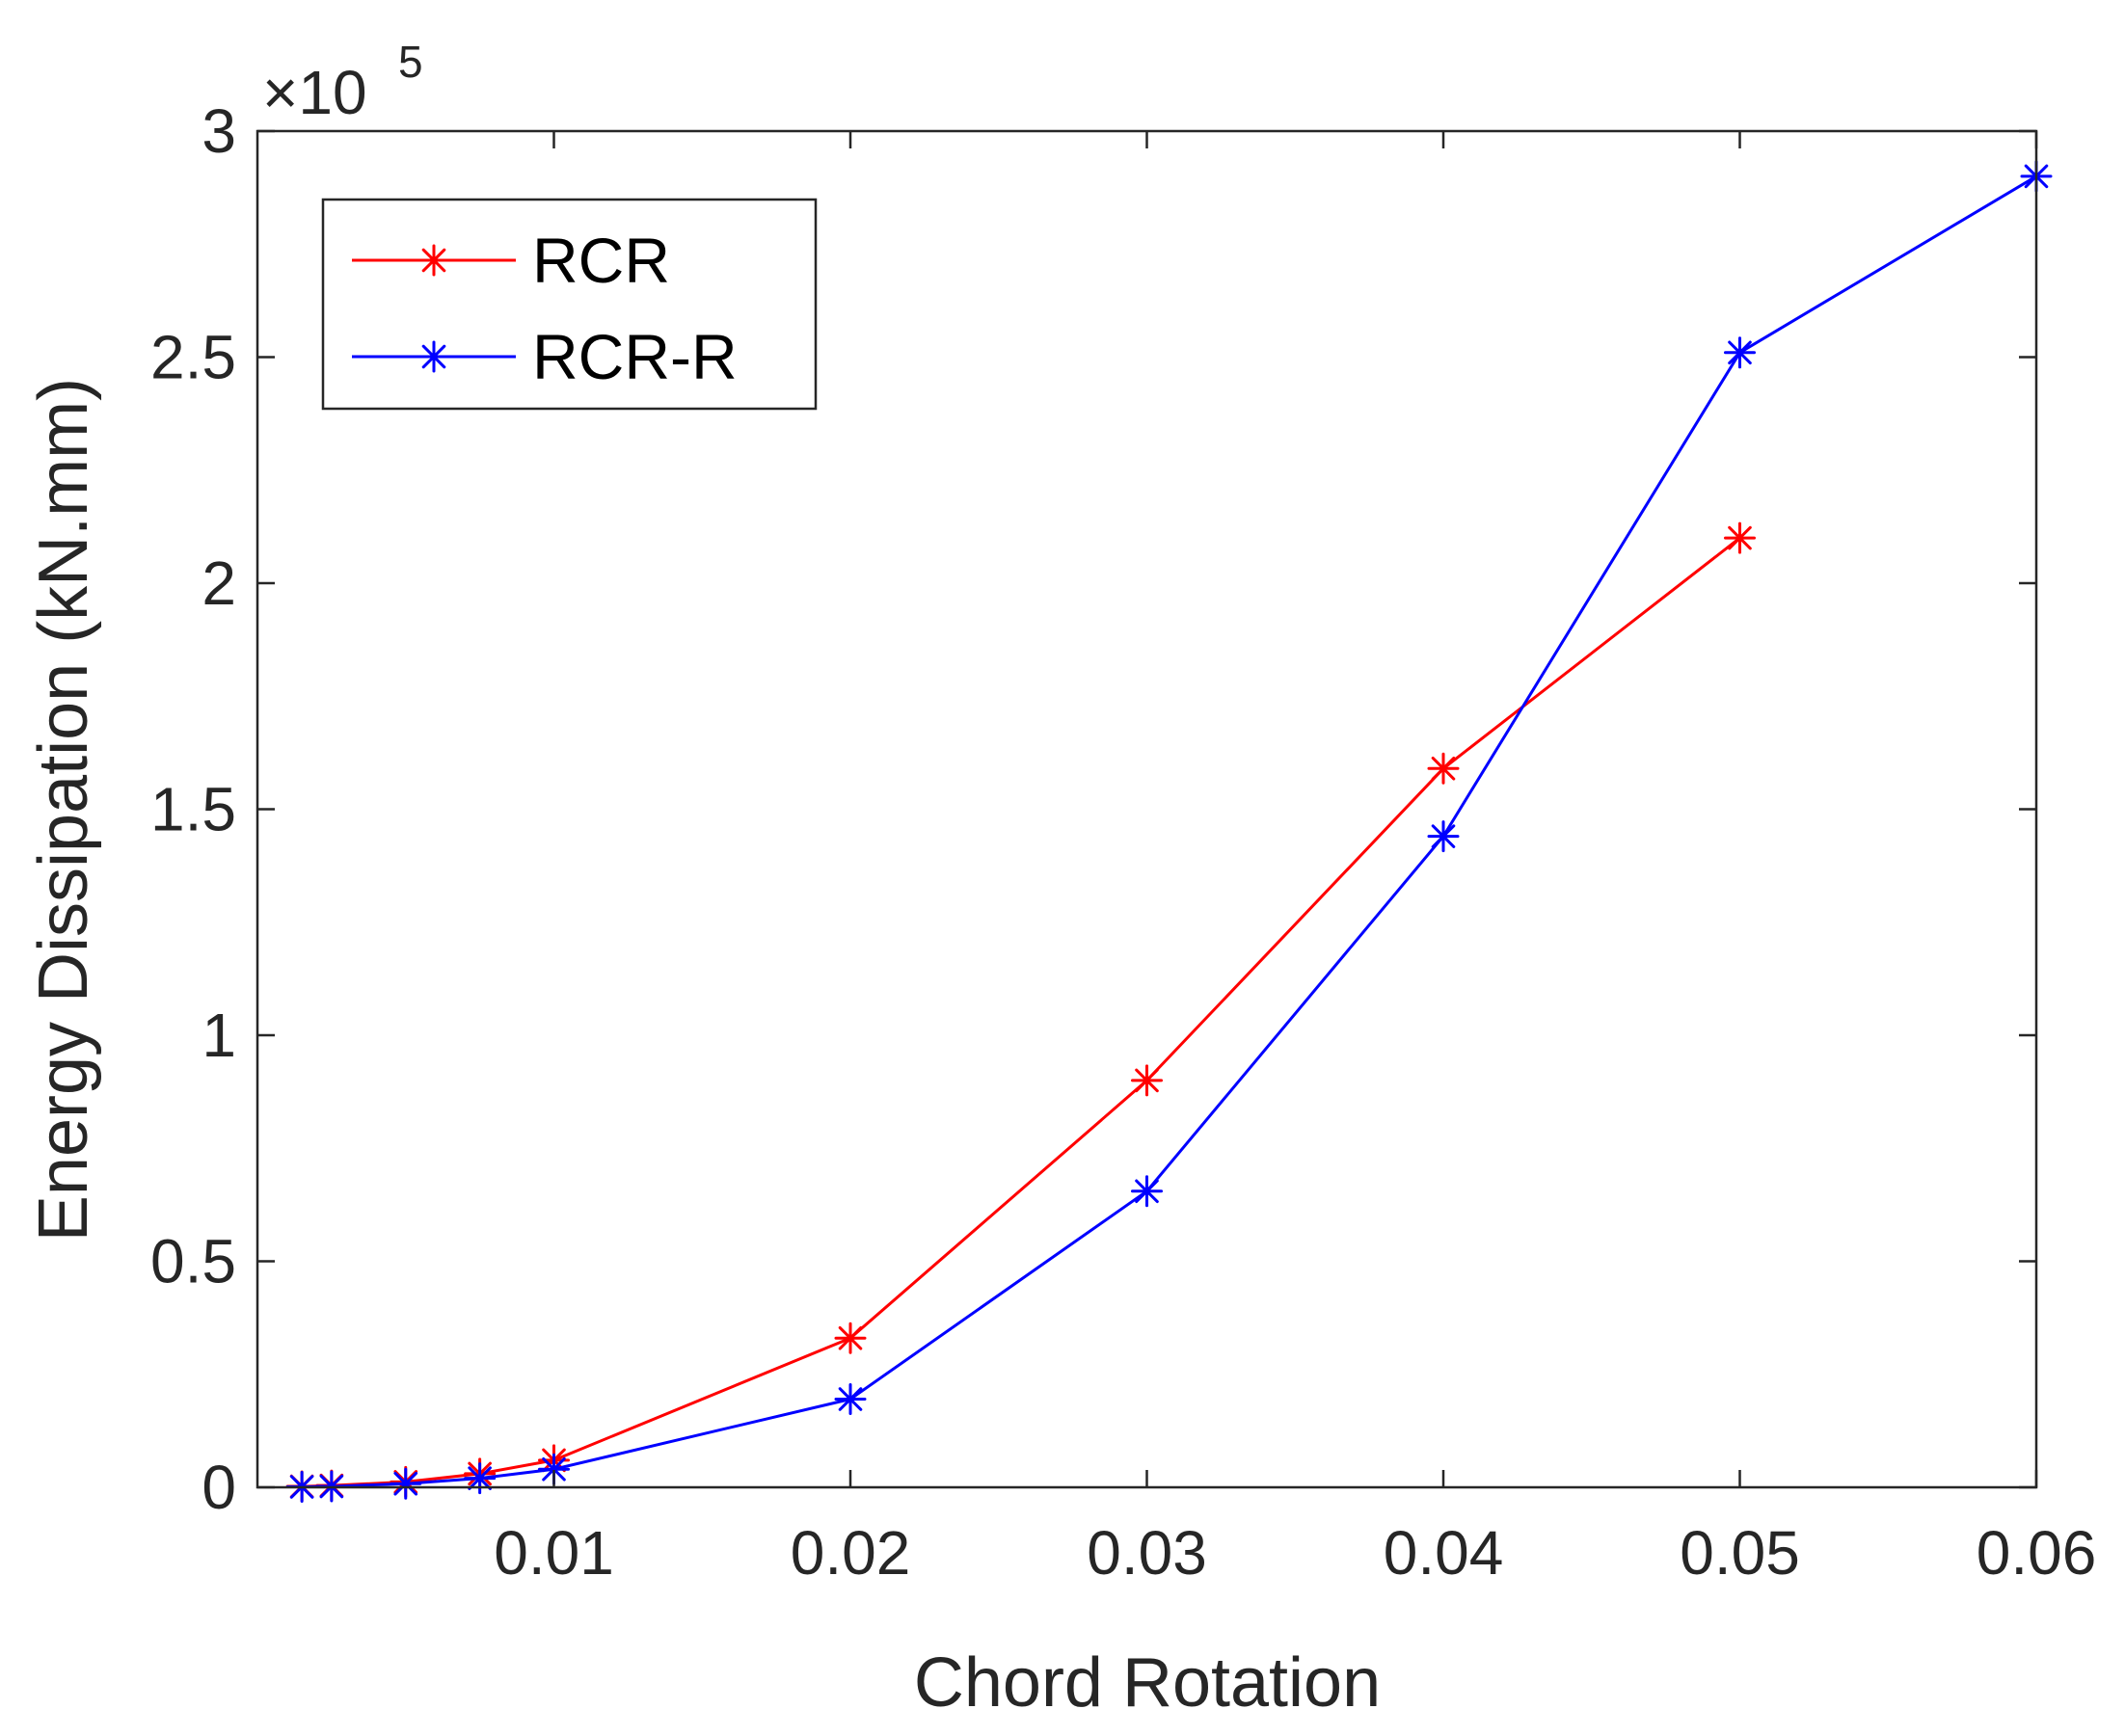  I want to click on y-tick-label: 1, so click(219, 1036).